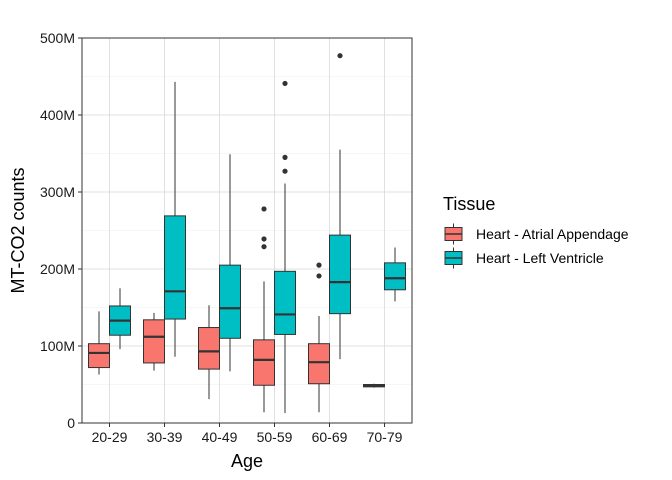 The height and width of the screenshot is (480, 672). Describe the element at coordinates (540, 258) in the screenshot. I see `legend-label: Heart - Left Ventricle` at that location.